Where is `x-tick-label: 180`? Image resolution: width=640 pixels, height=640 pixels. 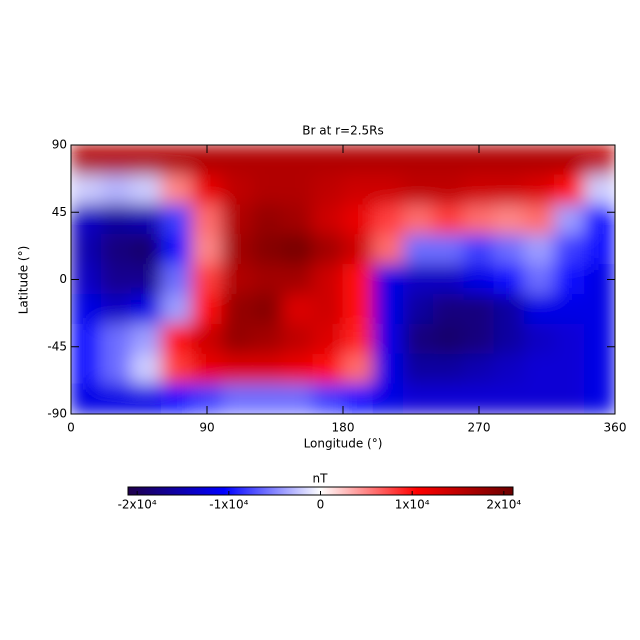
x-tick-label: 180 is located at coordinates (343, 428).